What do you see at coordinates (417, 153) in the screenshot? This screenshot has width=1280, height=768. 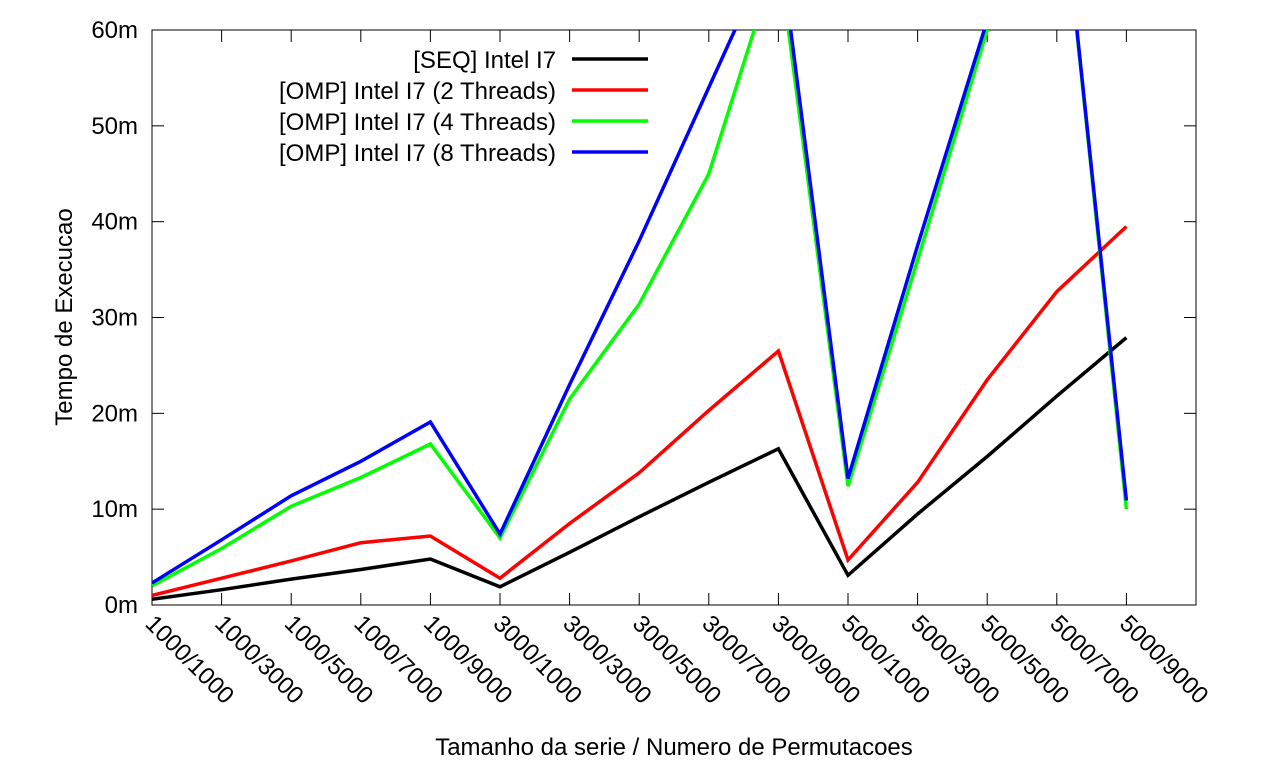 I see `legend-label: [OMP] Intel I7 (8 Threads)` at bounding box center [417, 153].